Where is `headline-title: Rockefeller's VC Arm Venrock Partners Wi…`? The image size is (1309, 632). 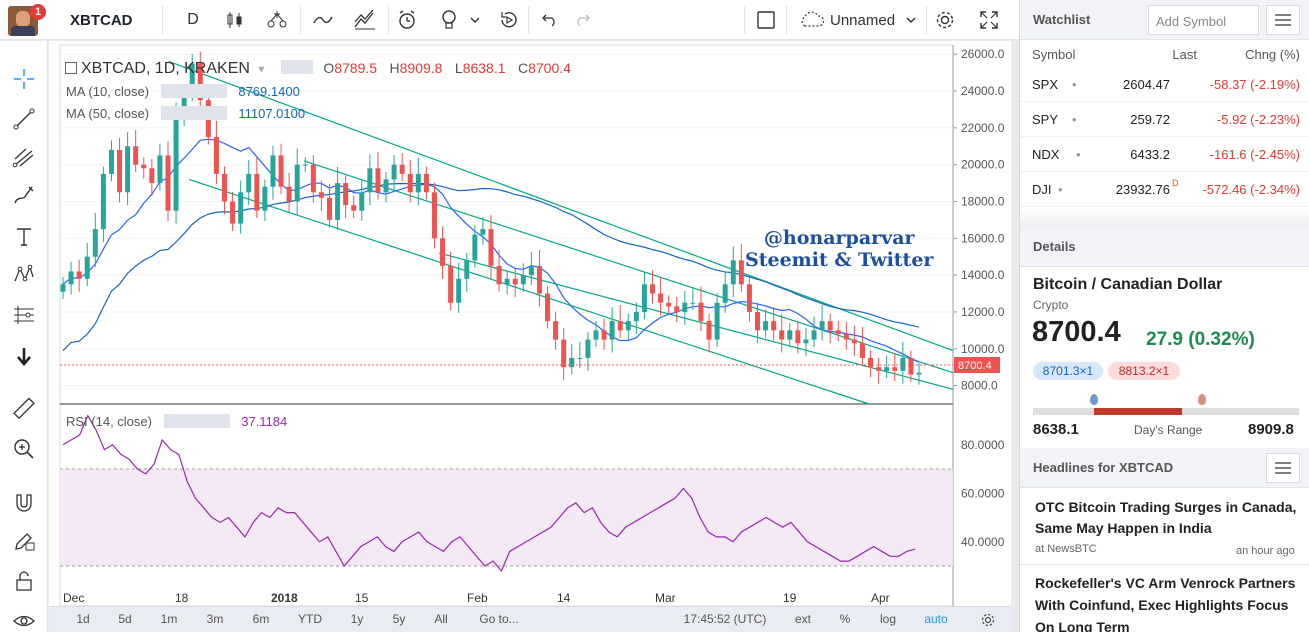 headline-title: Rockefeller's VC Arm Venrock Partners Wi… is located at coordinates (1165, 603).